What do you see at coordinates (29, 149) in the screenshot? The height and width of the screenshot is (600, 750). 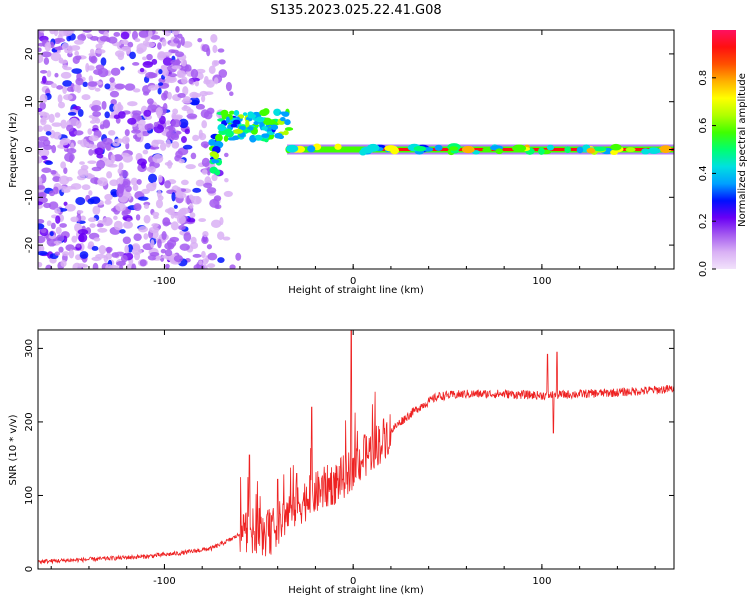 I see `spectrogram-ytick-label: 0` at bounding box center [29, 149].